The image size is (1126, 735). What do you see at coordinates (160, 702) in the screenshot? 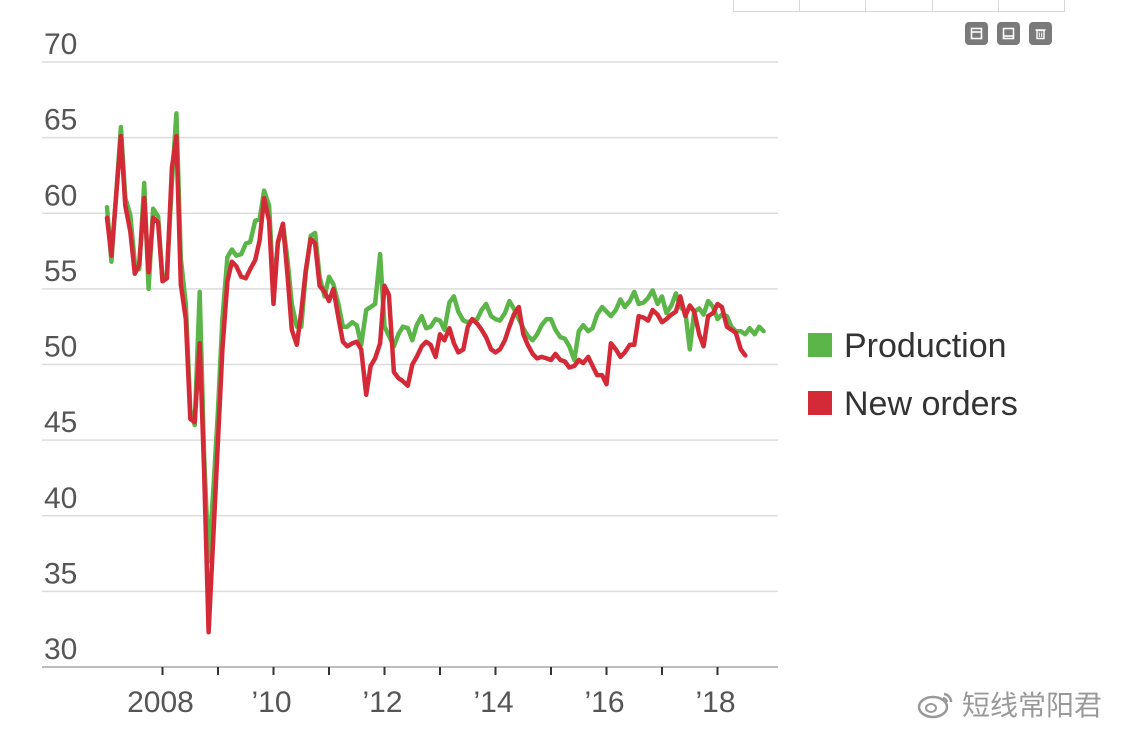
I see `x-tick-label: 2008` at bounding box center [160, 702].